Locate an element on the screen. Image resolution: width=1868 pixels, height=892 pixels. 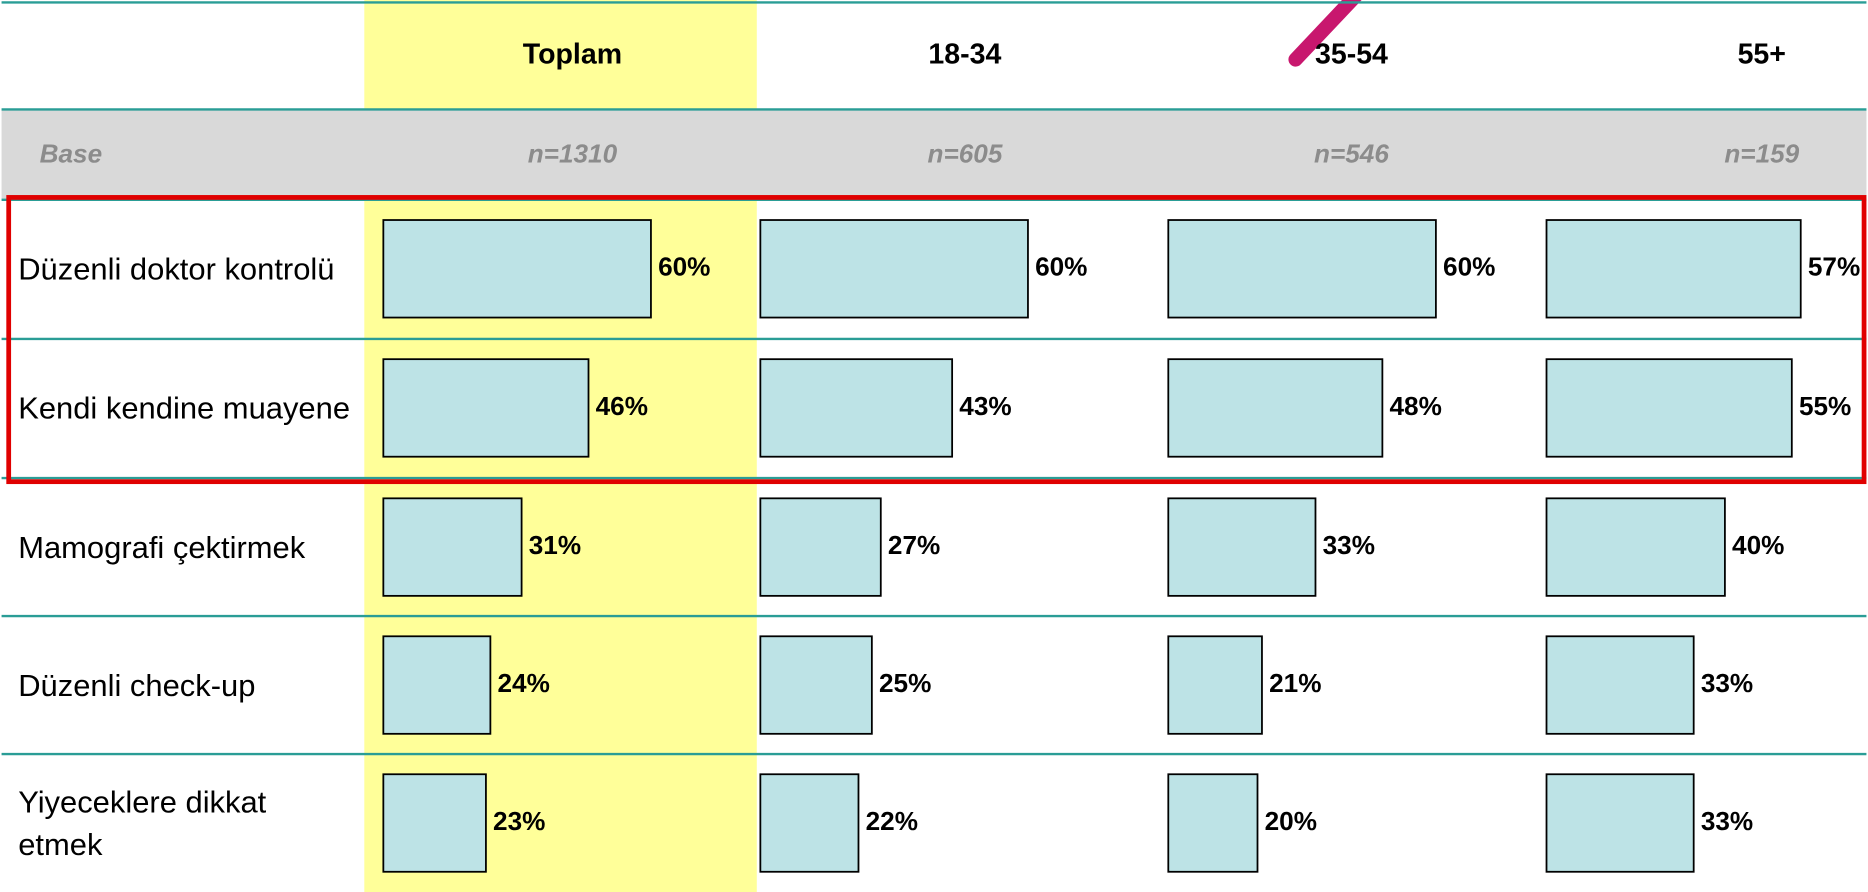
row-label: Kendi kendine muayene is located at coordinates (184, 408).